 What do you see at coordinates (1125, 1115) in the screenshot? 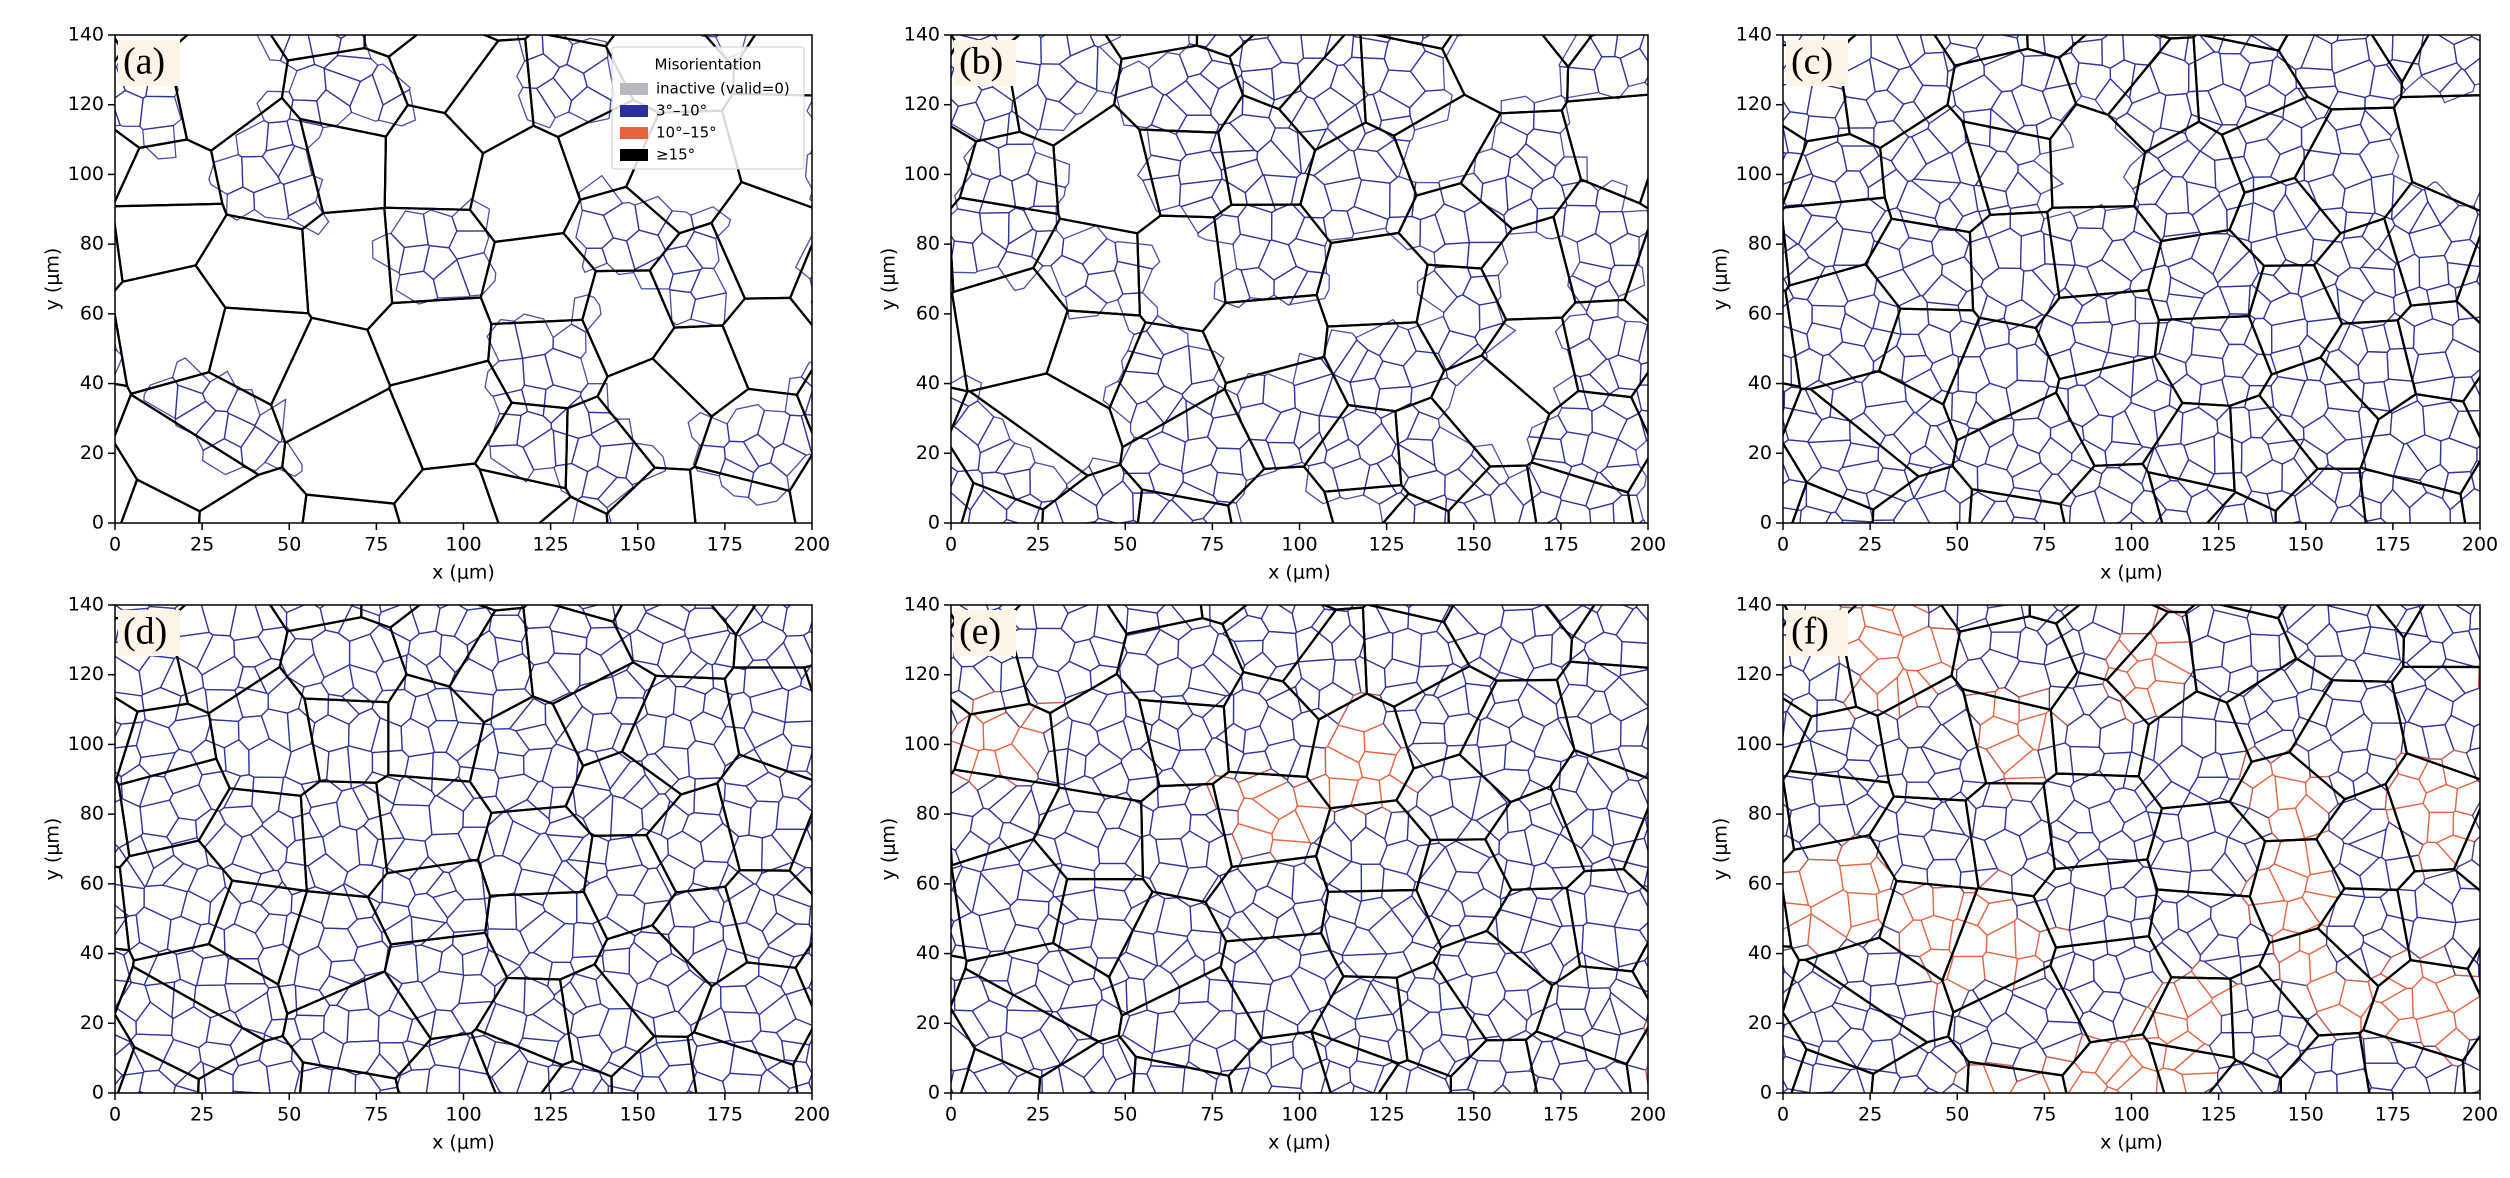
I see `x-tick-label: 50` at bounding box center [1125, 1115].